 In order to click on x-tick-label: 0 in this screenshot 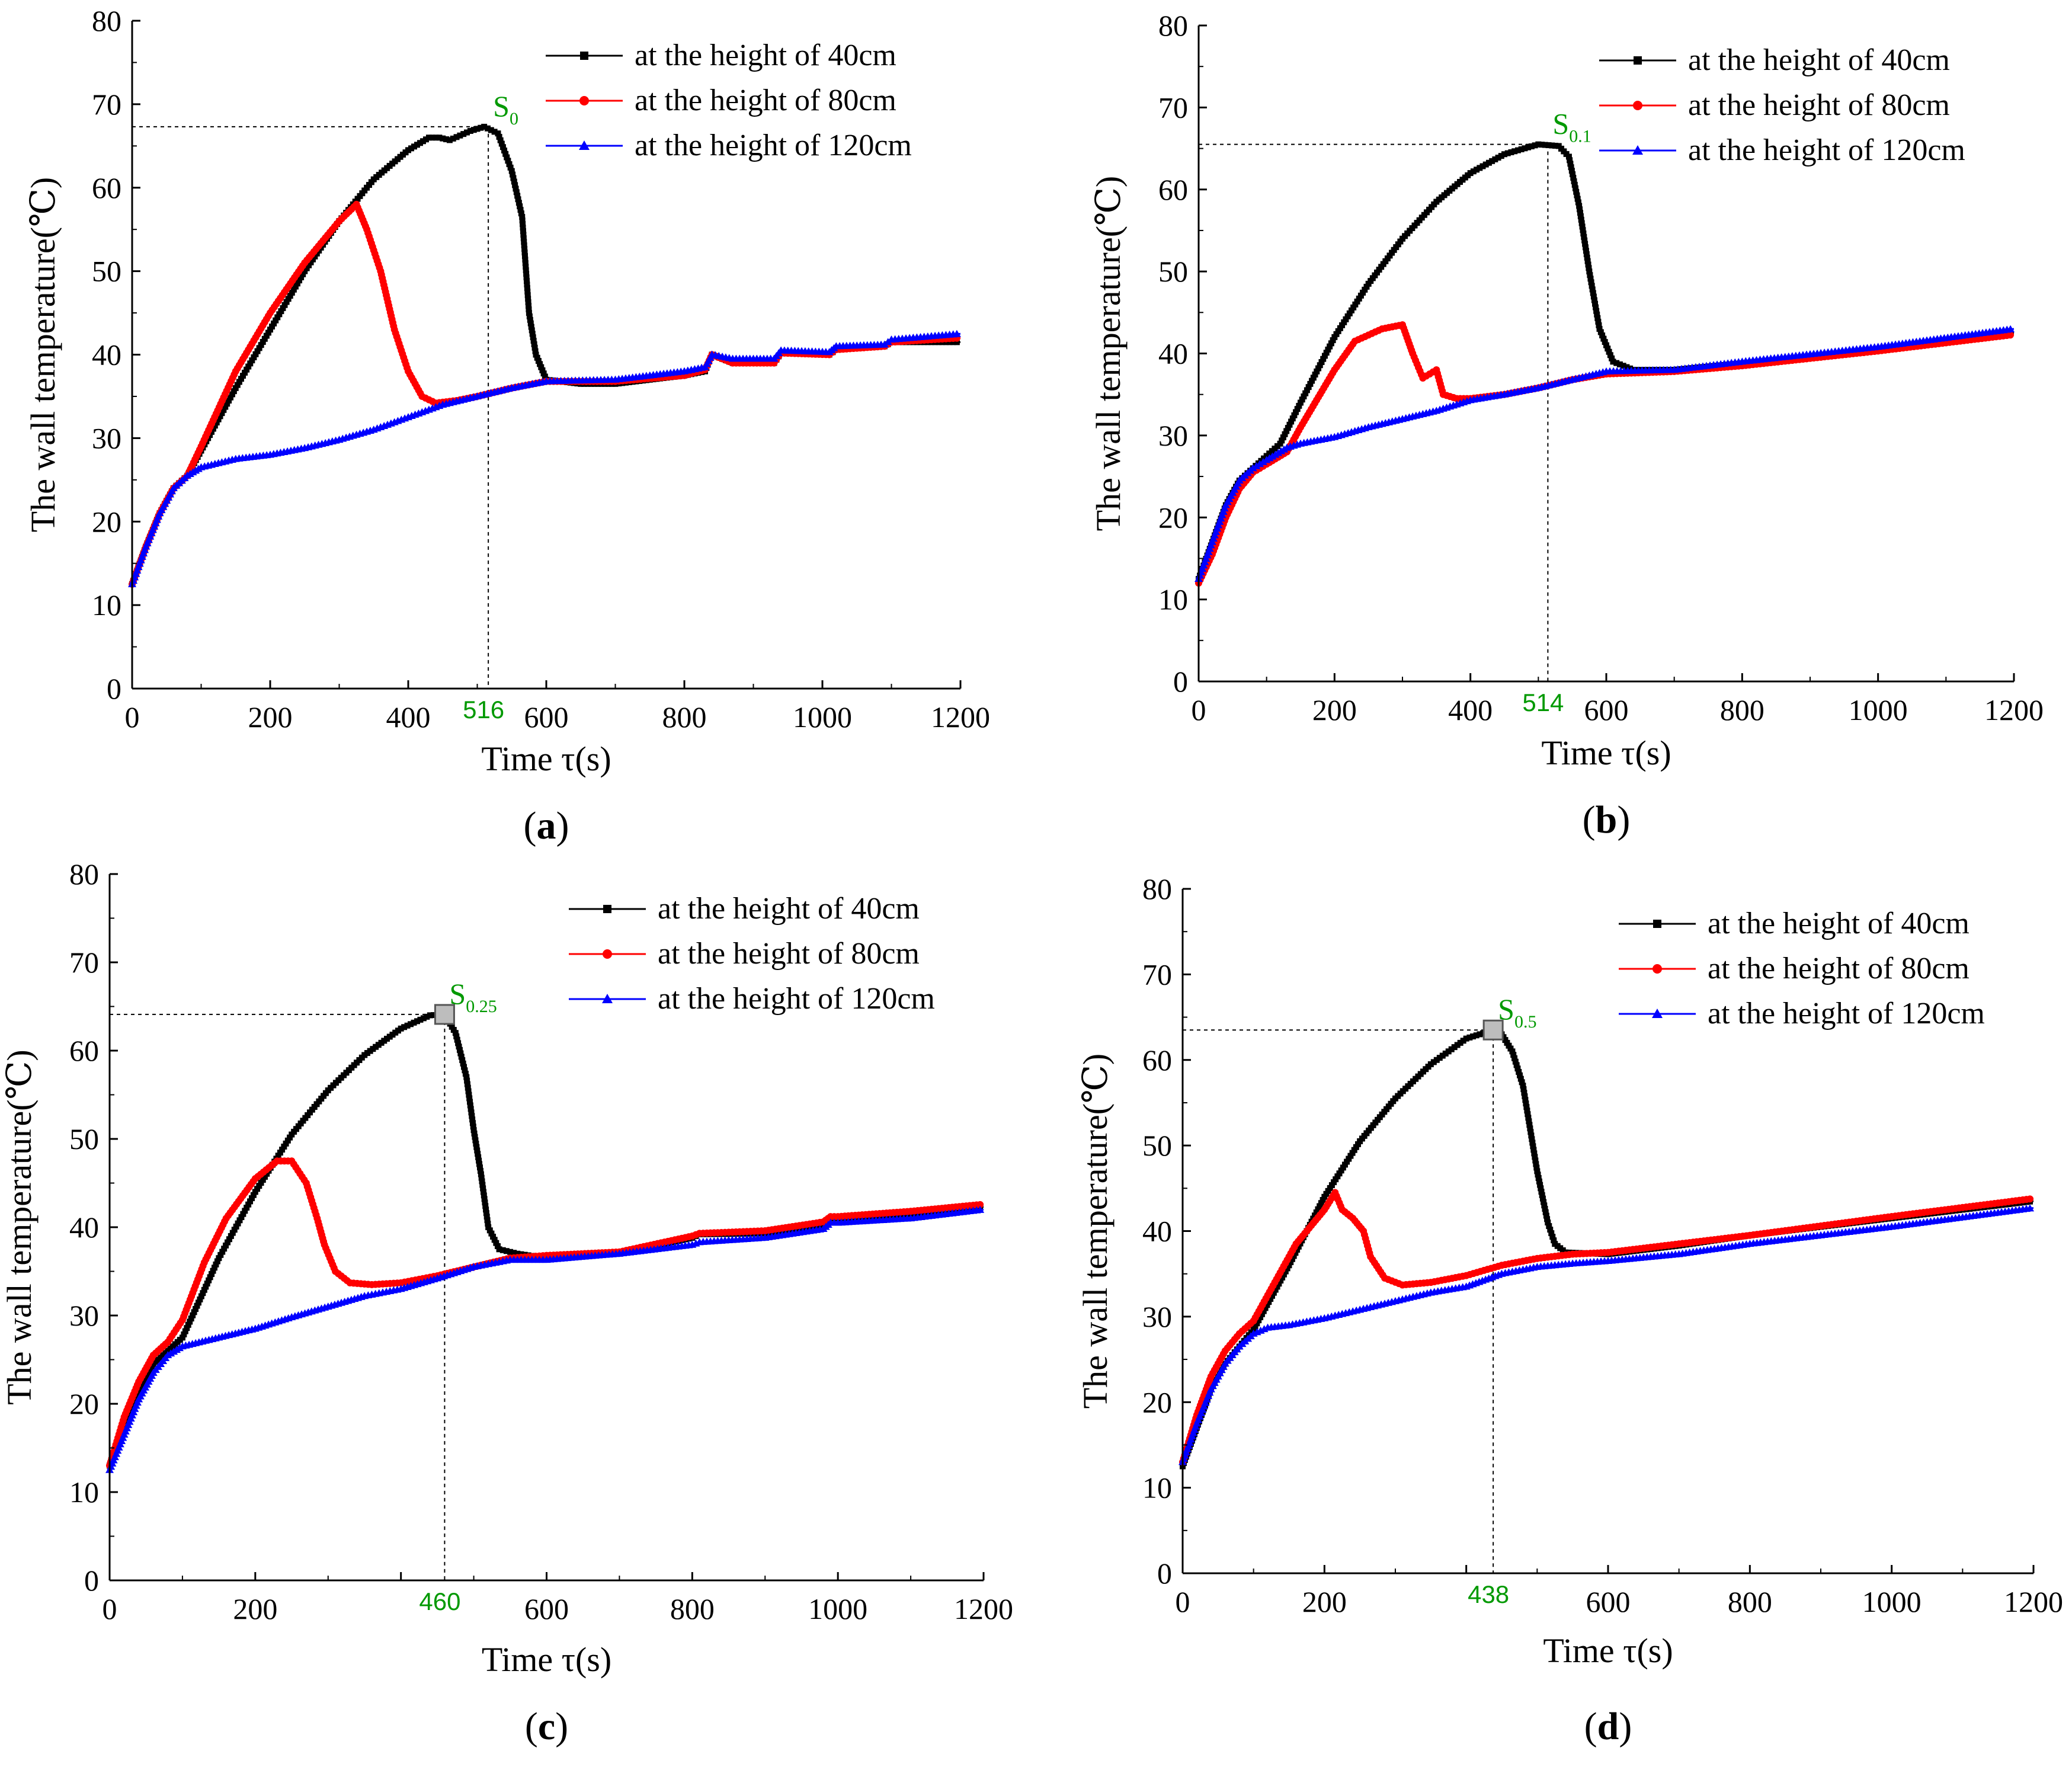, I will do `click(1183, 1601)`.